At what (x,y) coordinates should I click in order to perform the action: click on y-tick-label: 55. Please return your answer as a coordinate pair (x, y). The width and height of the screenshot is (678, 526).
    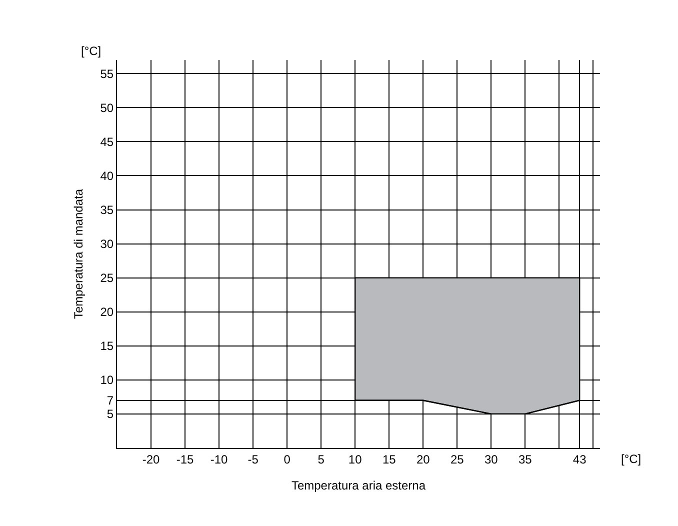
    Looking at the image, I should click on (107, 73).